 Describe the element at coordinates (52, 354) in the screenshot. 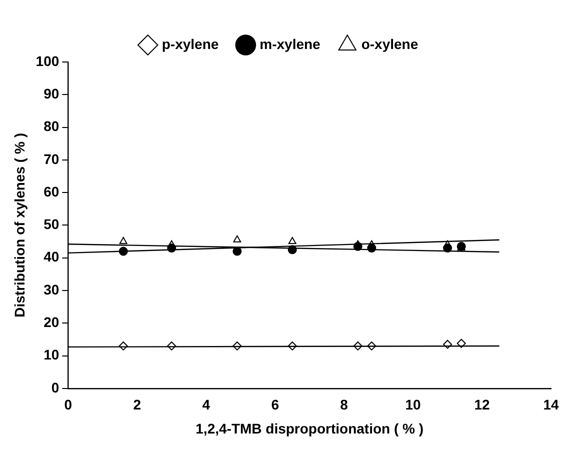

I see `y-tick-label: 10` at that location.